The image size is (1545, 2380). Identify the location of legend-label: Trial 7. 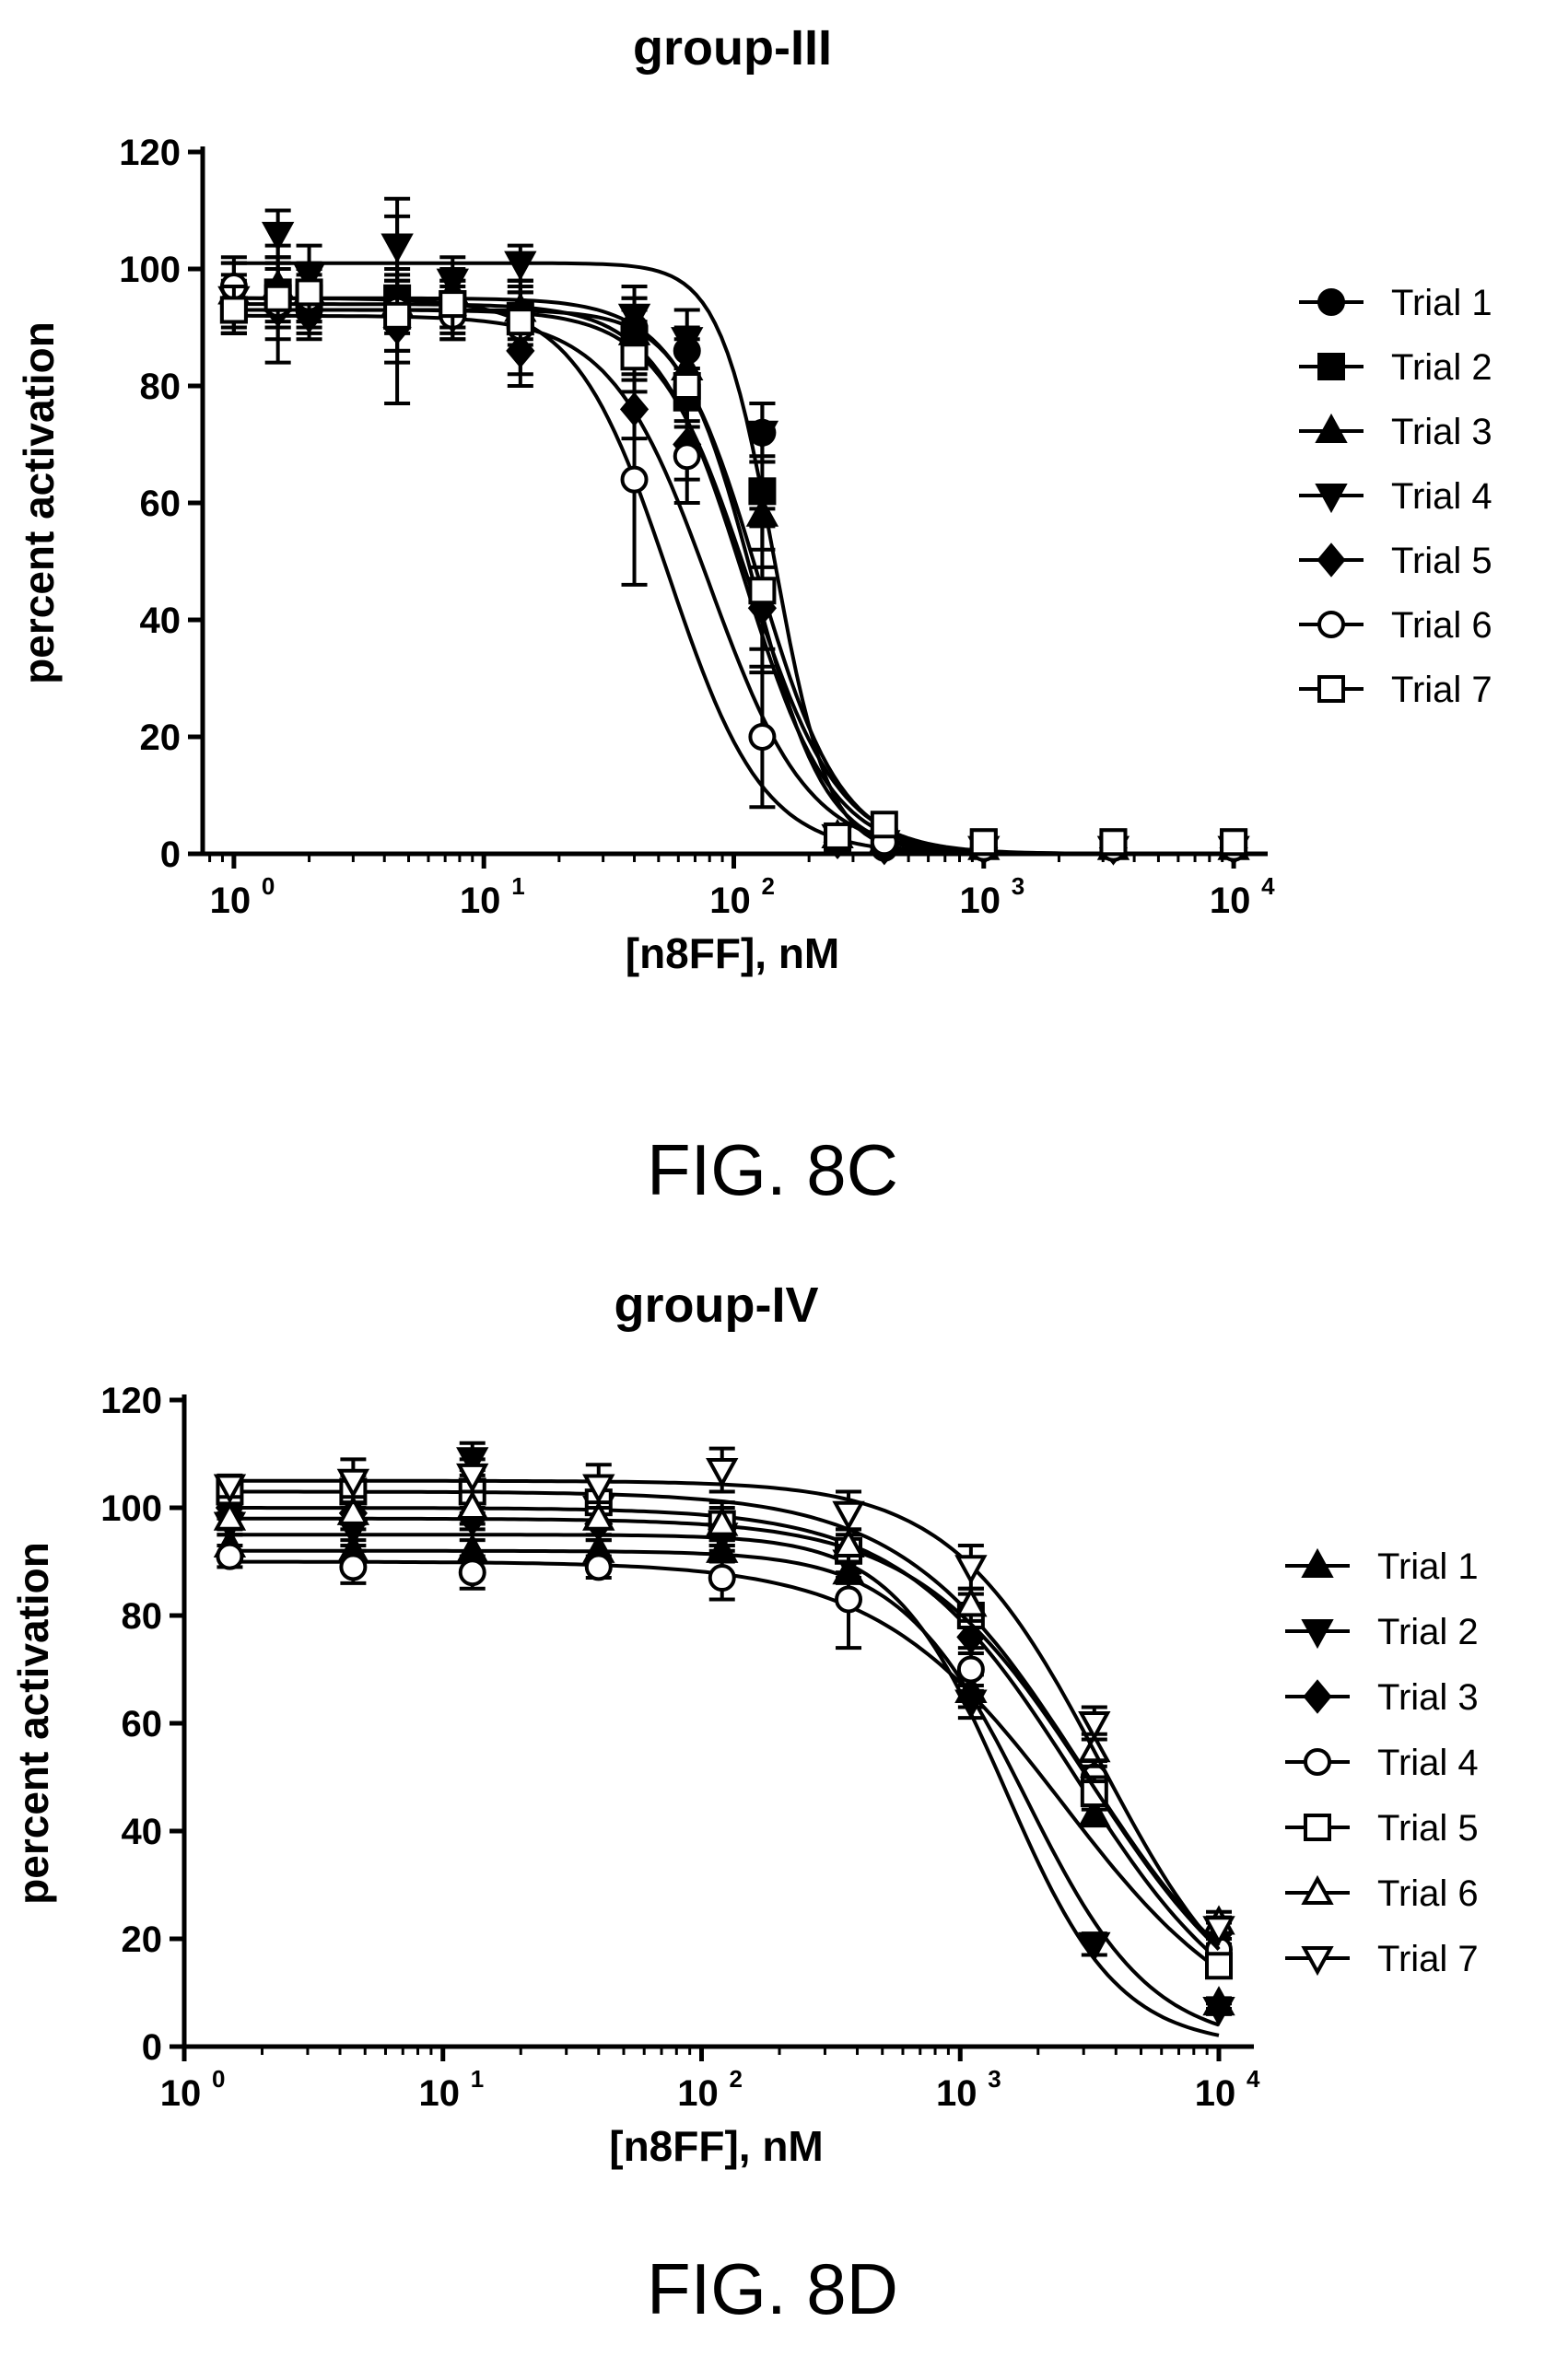
(1428, 1959).